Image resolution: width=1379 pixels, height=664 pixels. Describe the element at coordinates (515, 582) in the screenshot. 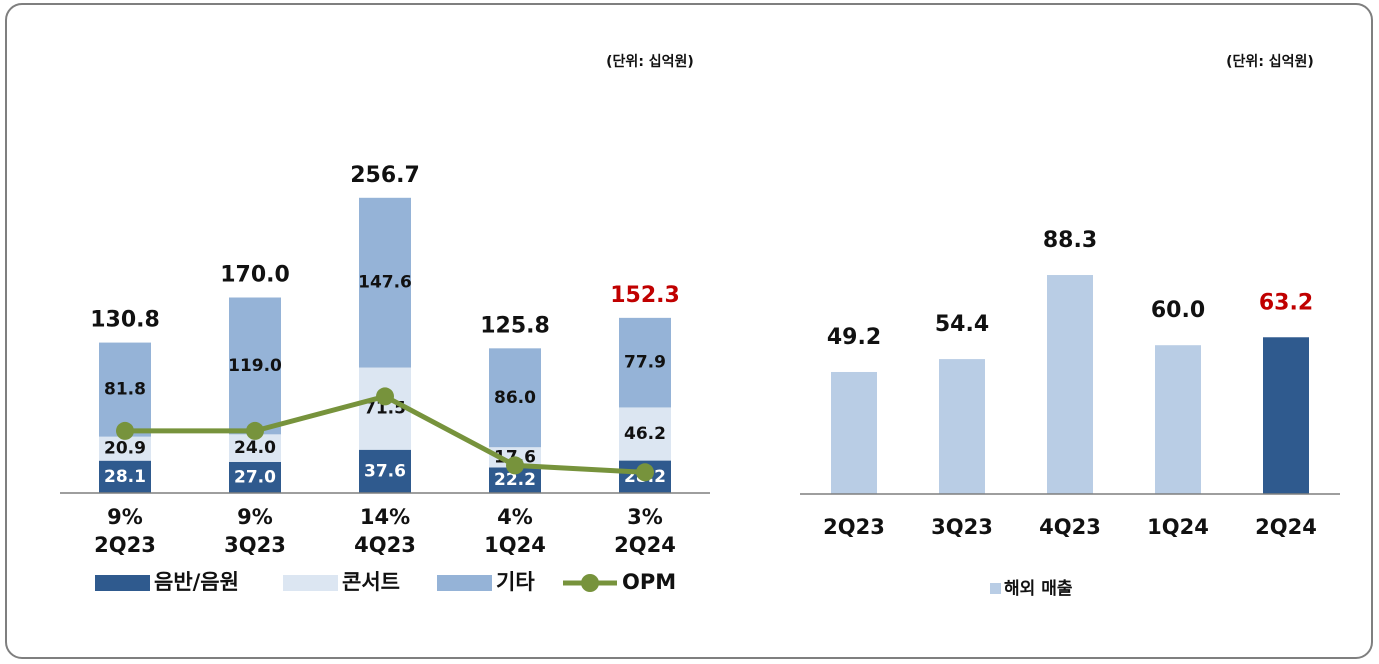

I see `legend-label: 기타` at that location.